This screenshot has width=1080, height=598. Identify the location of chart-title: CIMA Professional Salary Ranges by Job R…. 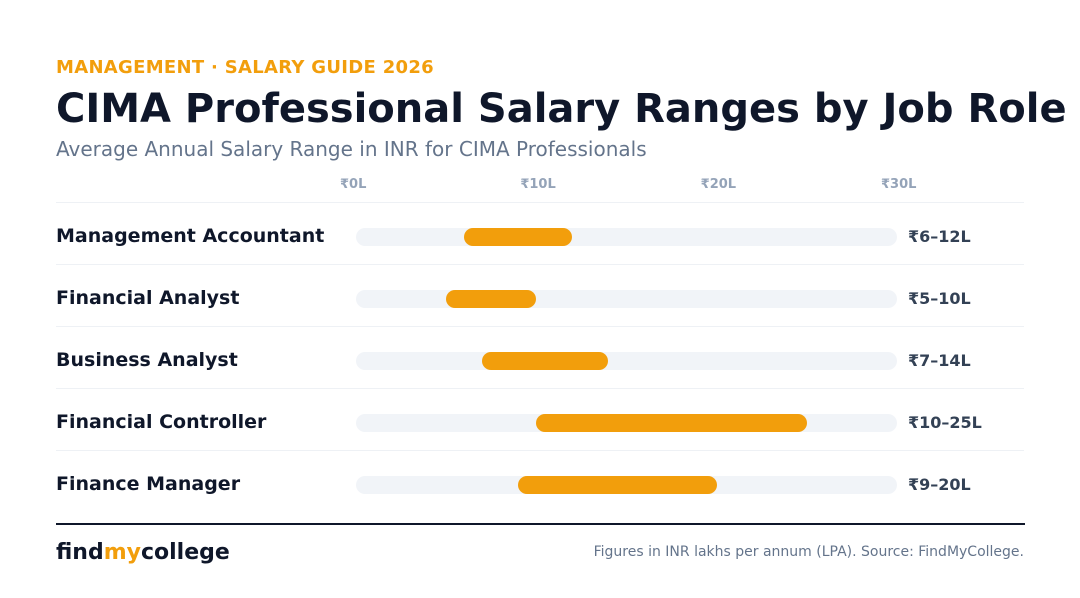
(561, 109).